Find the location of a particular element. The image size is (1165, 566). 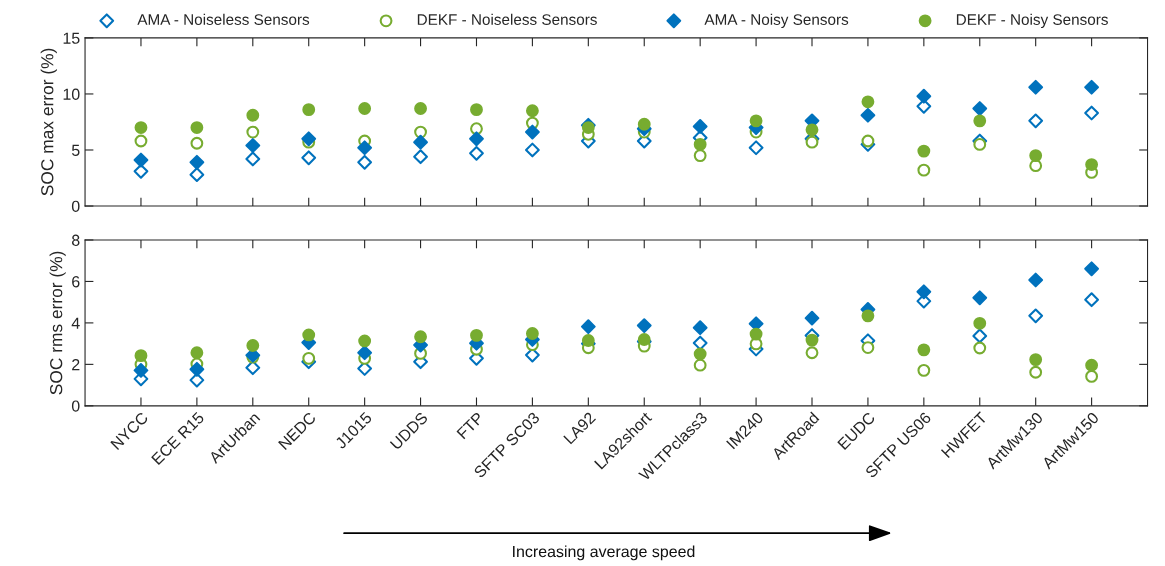

y-tick-label: 6 is located at coordinates (76, 282).